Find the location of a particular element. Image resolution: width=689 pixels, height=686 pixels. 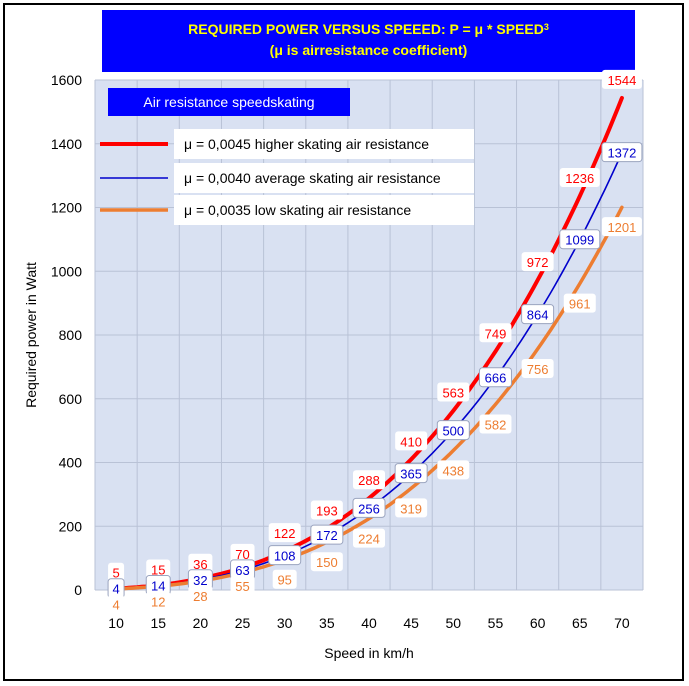

data-label: 563 is located at coordinates (453, 392).